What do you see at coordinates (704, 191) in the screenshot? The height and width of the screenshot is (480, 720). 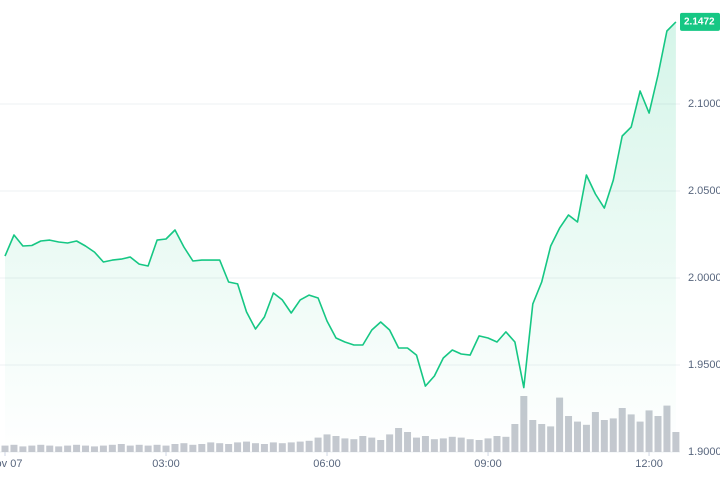 I see `y-tick-label: 2.0500` at bounding box center [704, 191].